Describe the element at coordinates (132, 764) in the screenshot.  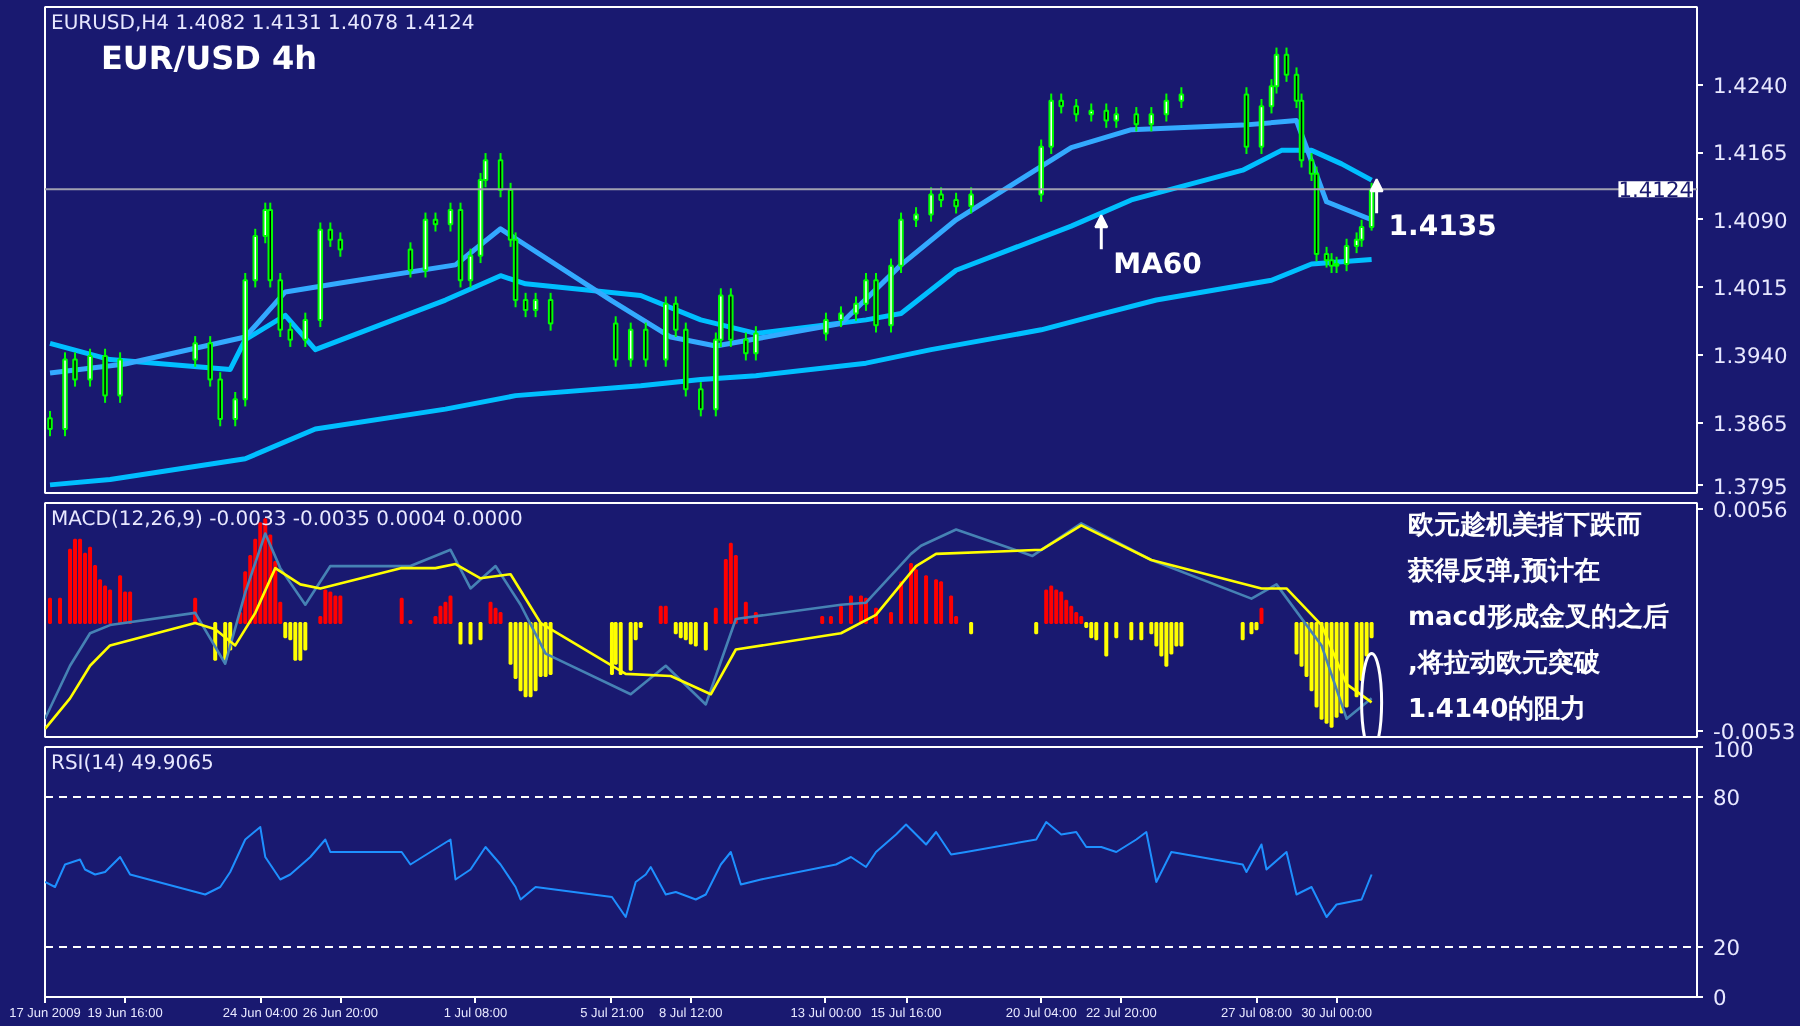
I see `annotation: RSI(14) 49.9065` at that location.